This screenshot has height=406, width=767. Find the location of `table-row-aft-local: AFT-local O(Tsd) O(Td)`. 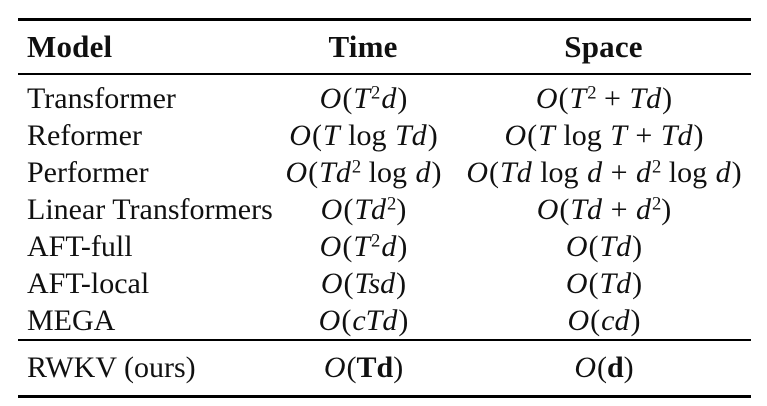

table-row-aft-local: AFT-local O(Tsd) O(Td) is located at coordinates (384, 283).